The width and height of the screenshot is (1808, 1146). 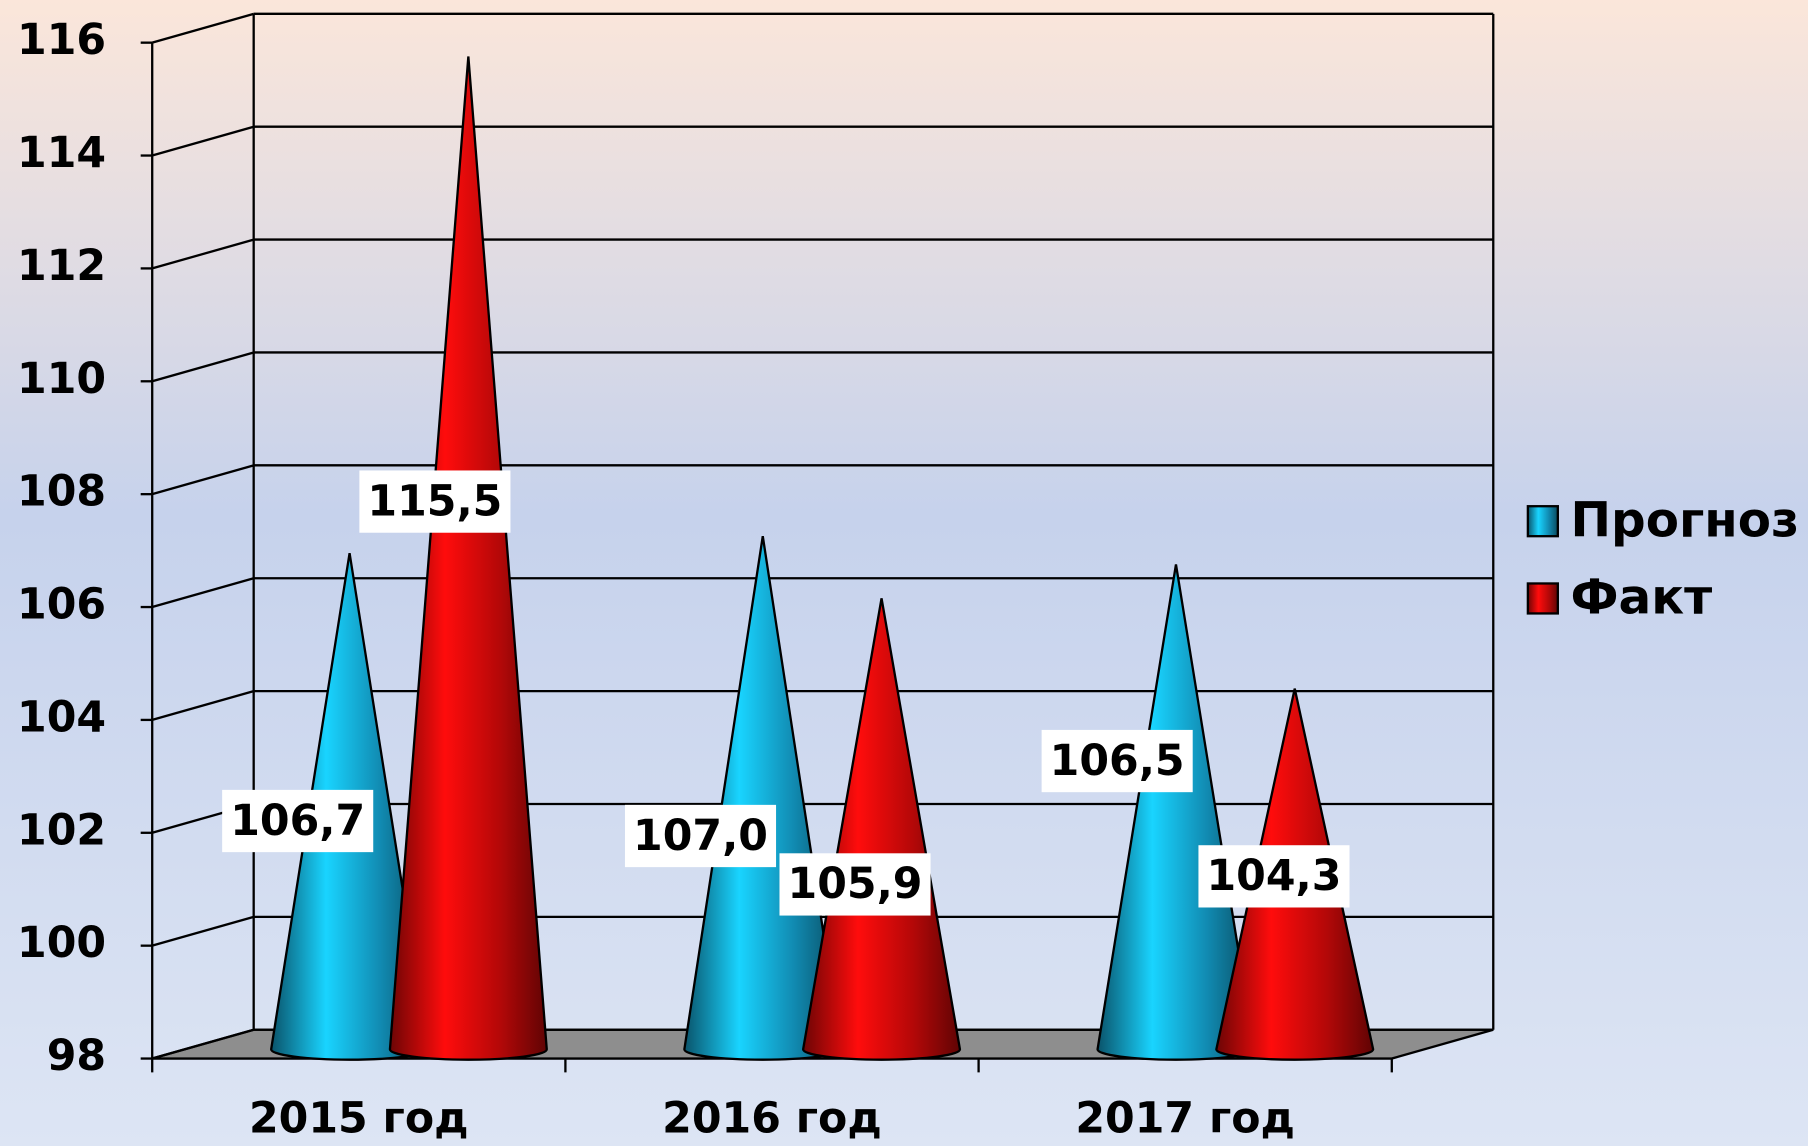 I want to click on y-tick-label: 98, so click(x=76, y=1056).